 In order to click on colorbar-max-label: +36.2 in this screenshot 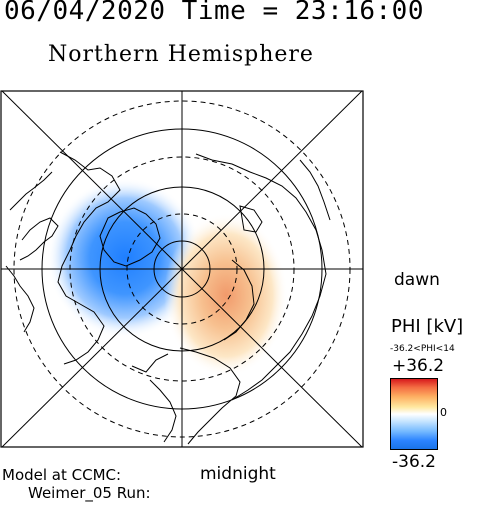, I will do `click(418, 366)`.